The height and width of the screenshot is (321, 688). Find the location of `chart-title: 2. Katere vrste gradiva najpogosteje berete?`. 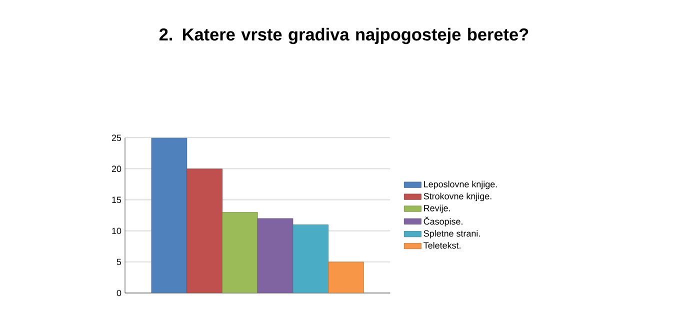

chart-title: 2. Katere vrste gradiva najpogosteje berete? is located at coordinates (343, 36).